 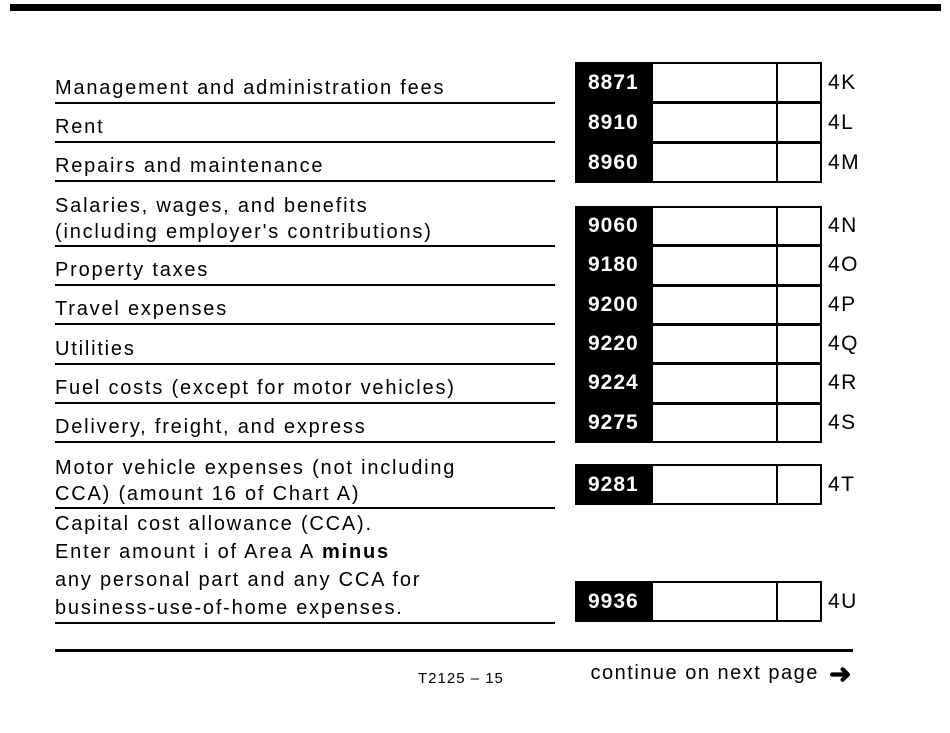 I want to click on line-tag-4R: 4R, so click(x=843, y=383).